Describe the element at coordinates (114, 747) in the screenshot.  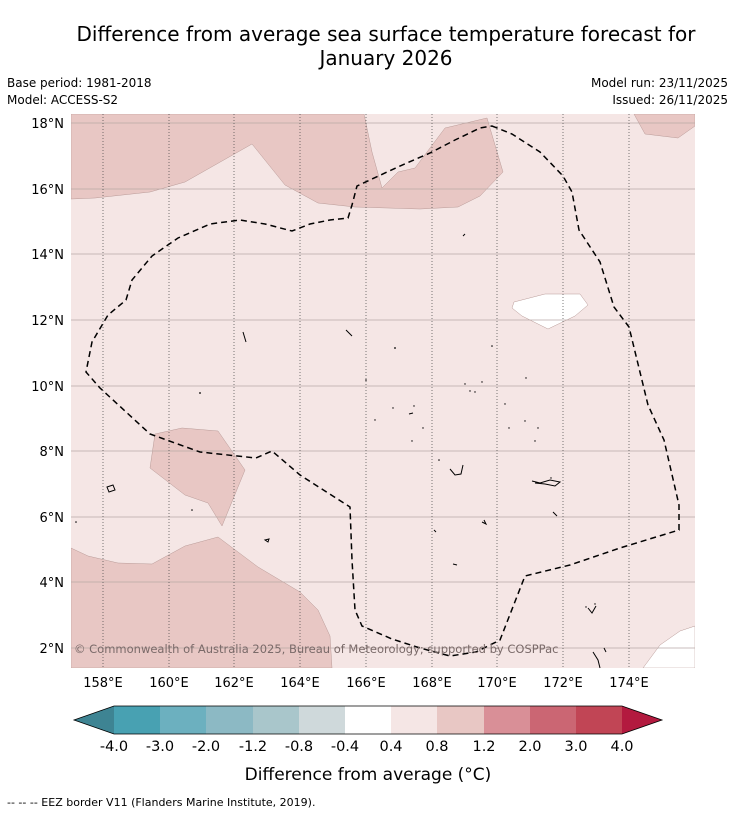
I see `colorbar-tick: -4.0` at that location.